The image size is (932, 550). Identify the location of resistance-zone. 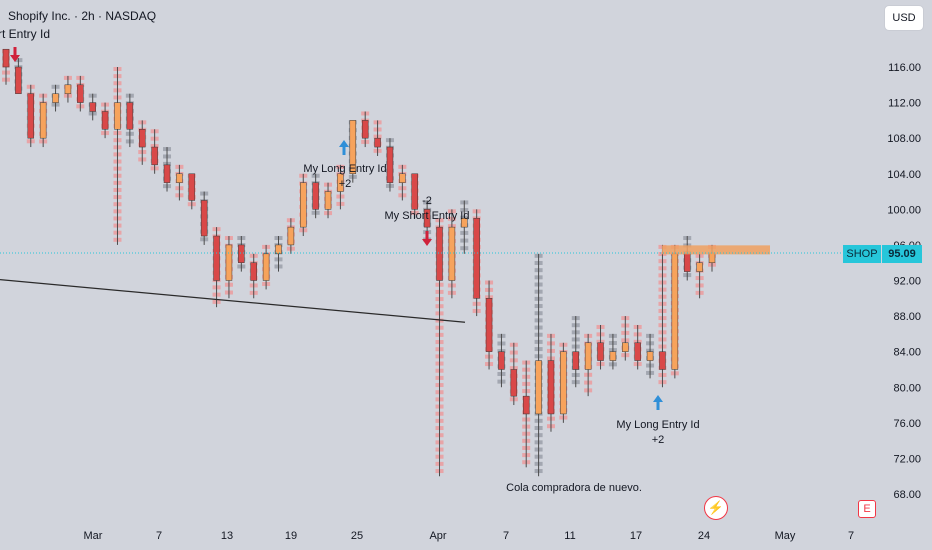
(716, 250).